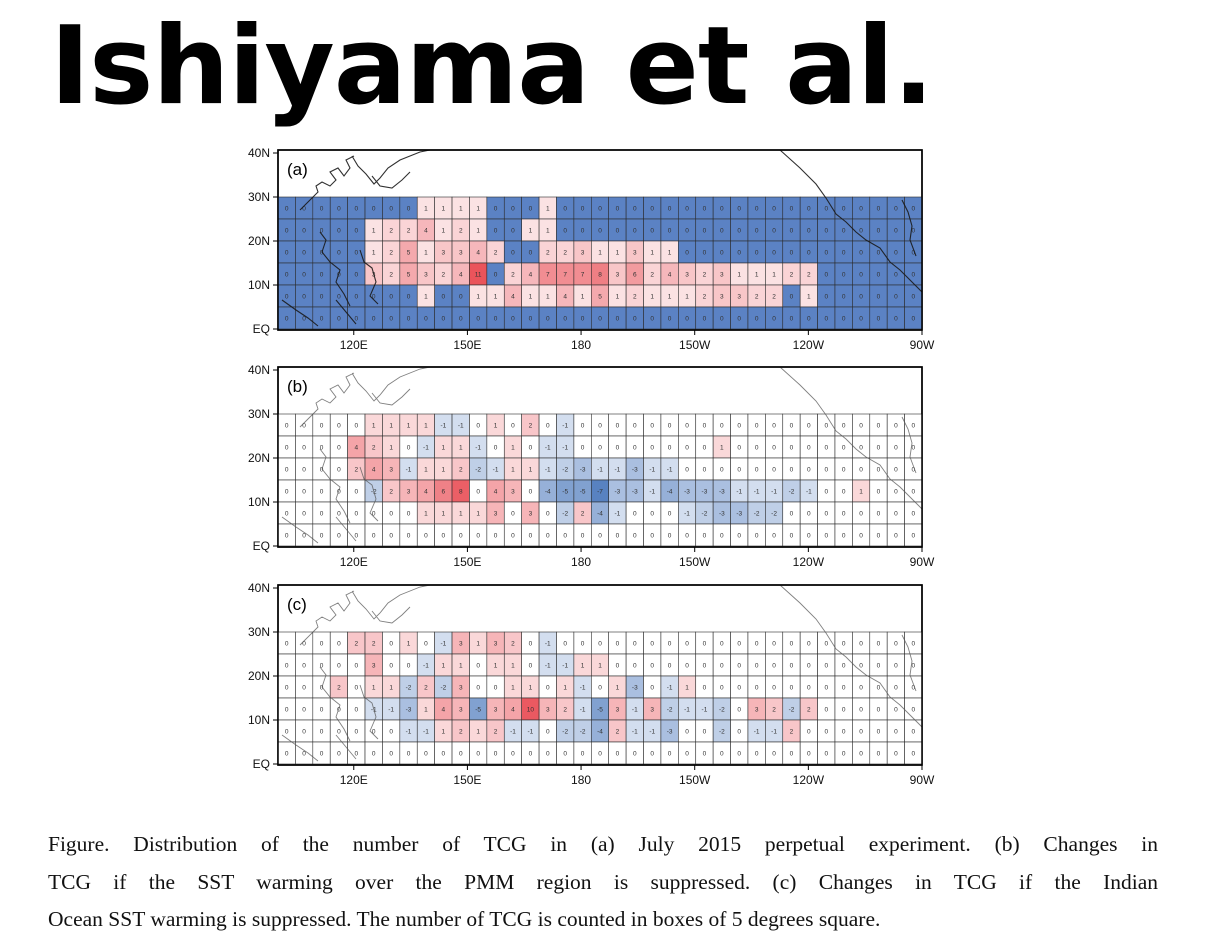 This screenshot has height=948, width=1208. I want to click on grid-cell-value: 4, so click(426, 230).